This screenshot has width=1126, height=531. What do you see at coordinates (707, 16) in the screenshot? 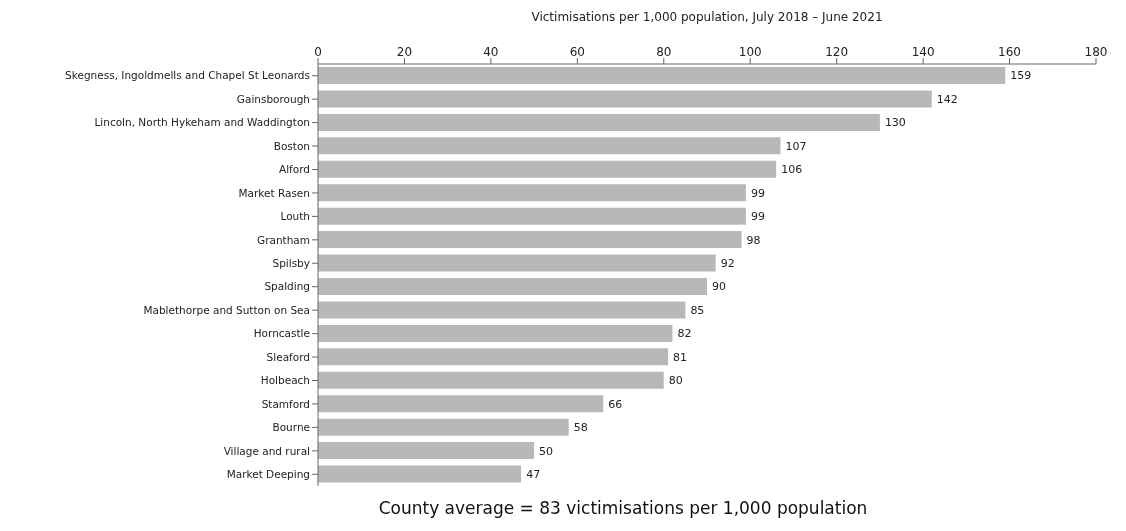
I see `x-axis-title: Victimisations per 1,000 population, July 2018 – June 2021` at bounding box center [707, 16].